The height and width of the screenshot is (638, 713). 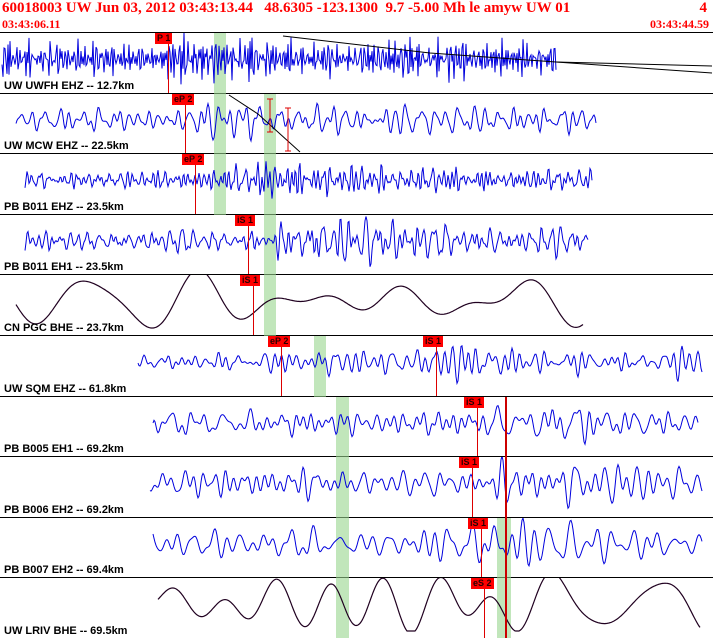 I want to click on trace-label: CN PGC BHE -- 23.7km, so click(x=64, y=327).